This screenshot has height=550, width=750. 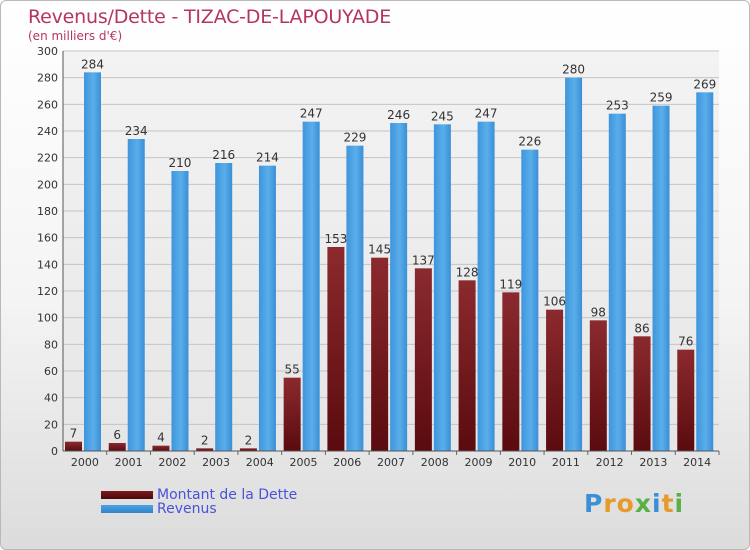 I want to click on x-tick-label: 2000, so click(x=85, y=462).